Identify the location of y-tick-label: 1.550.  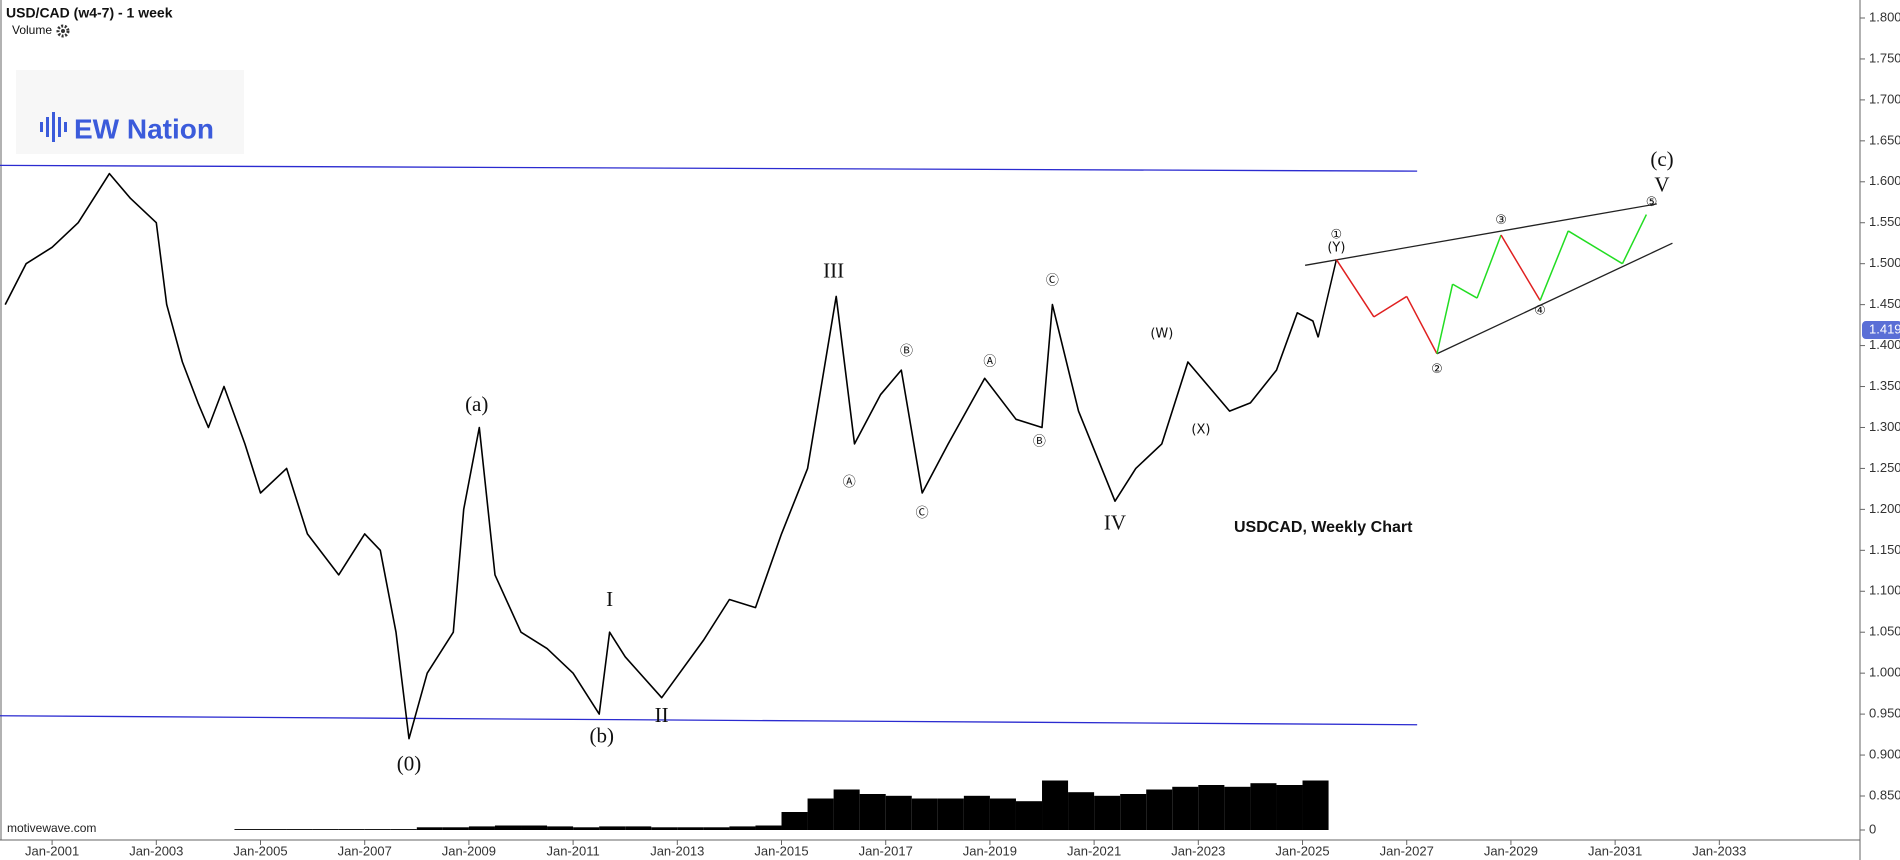
(1884, 221).